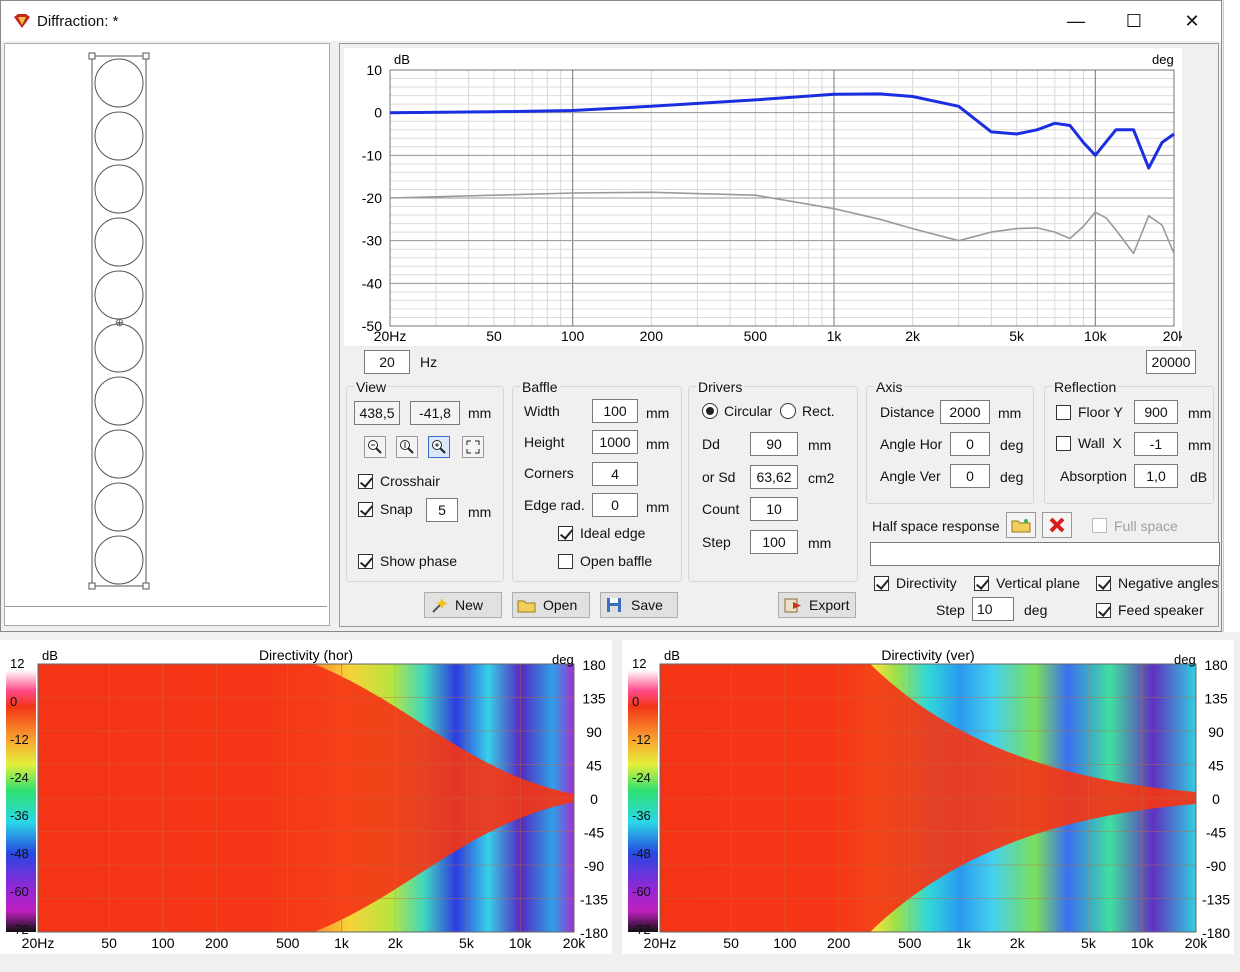 Image resolution: width=1240 pixels, height=972 pixels. What do you see at coordinates (1045, 554) in the screenshot?
I see `half-space-file-field` at bounding box center [1045, 554].